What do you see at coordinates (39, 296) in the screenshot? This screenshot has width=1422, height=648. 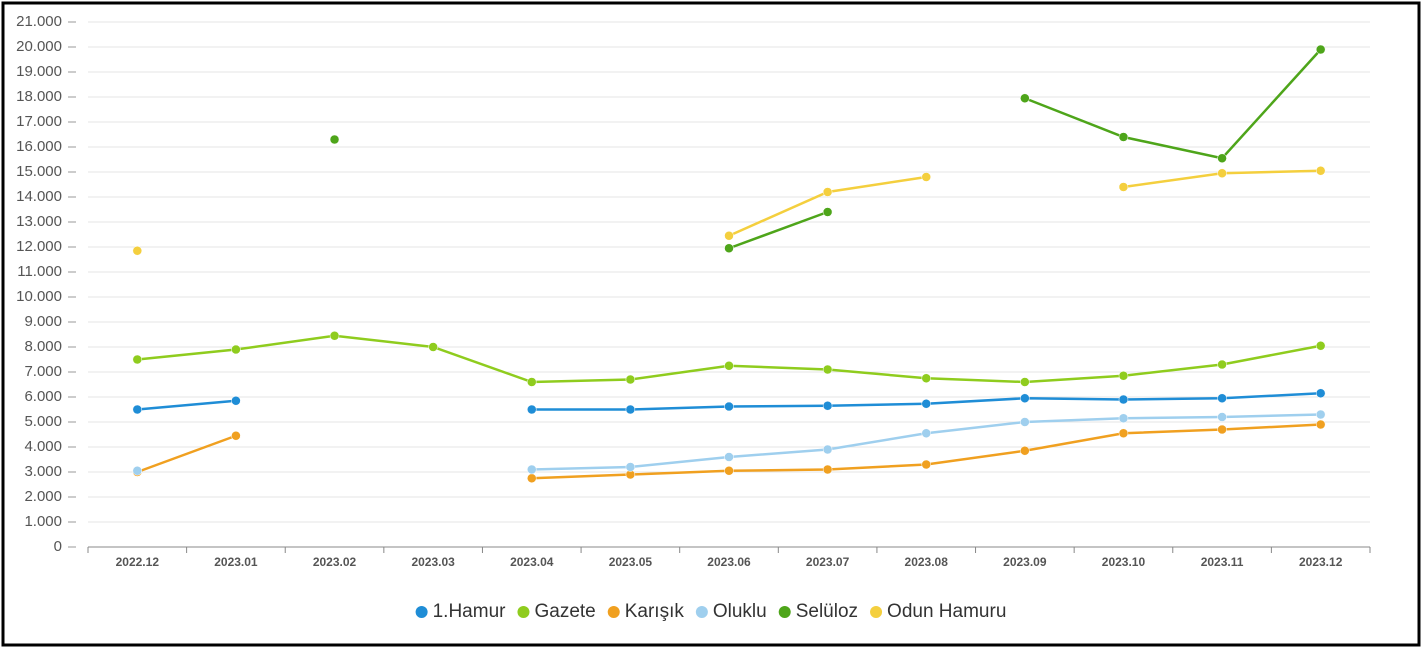 I see `y-tick-label: 10.000` at bounding box center [39, 296].